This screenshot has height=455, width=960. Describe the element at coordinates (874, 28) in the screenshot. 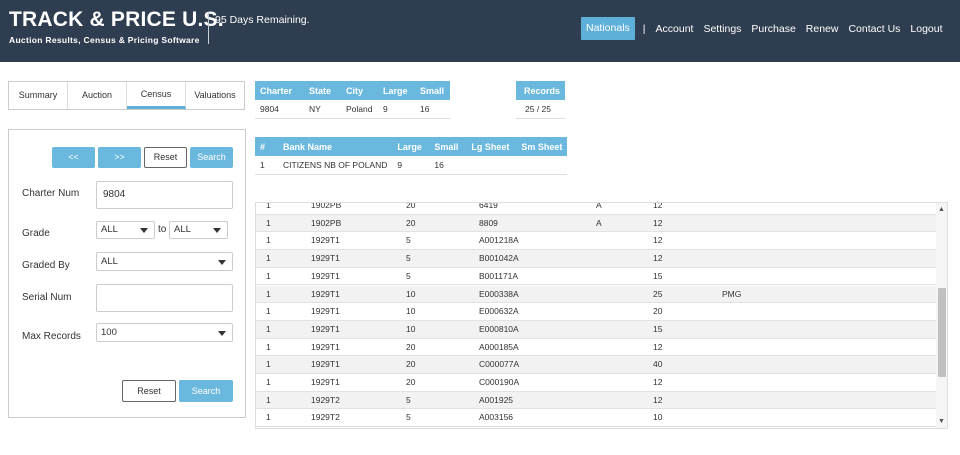

I see `nav-contact-us: Contact Us` at that location.